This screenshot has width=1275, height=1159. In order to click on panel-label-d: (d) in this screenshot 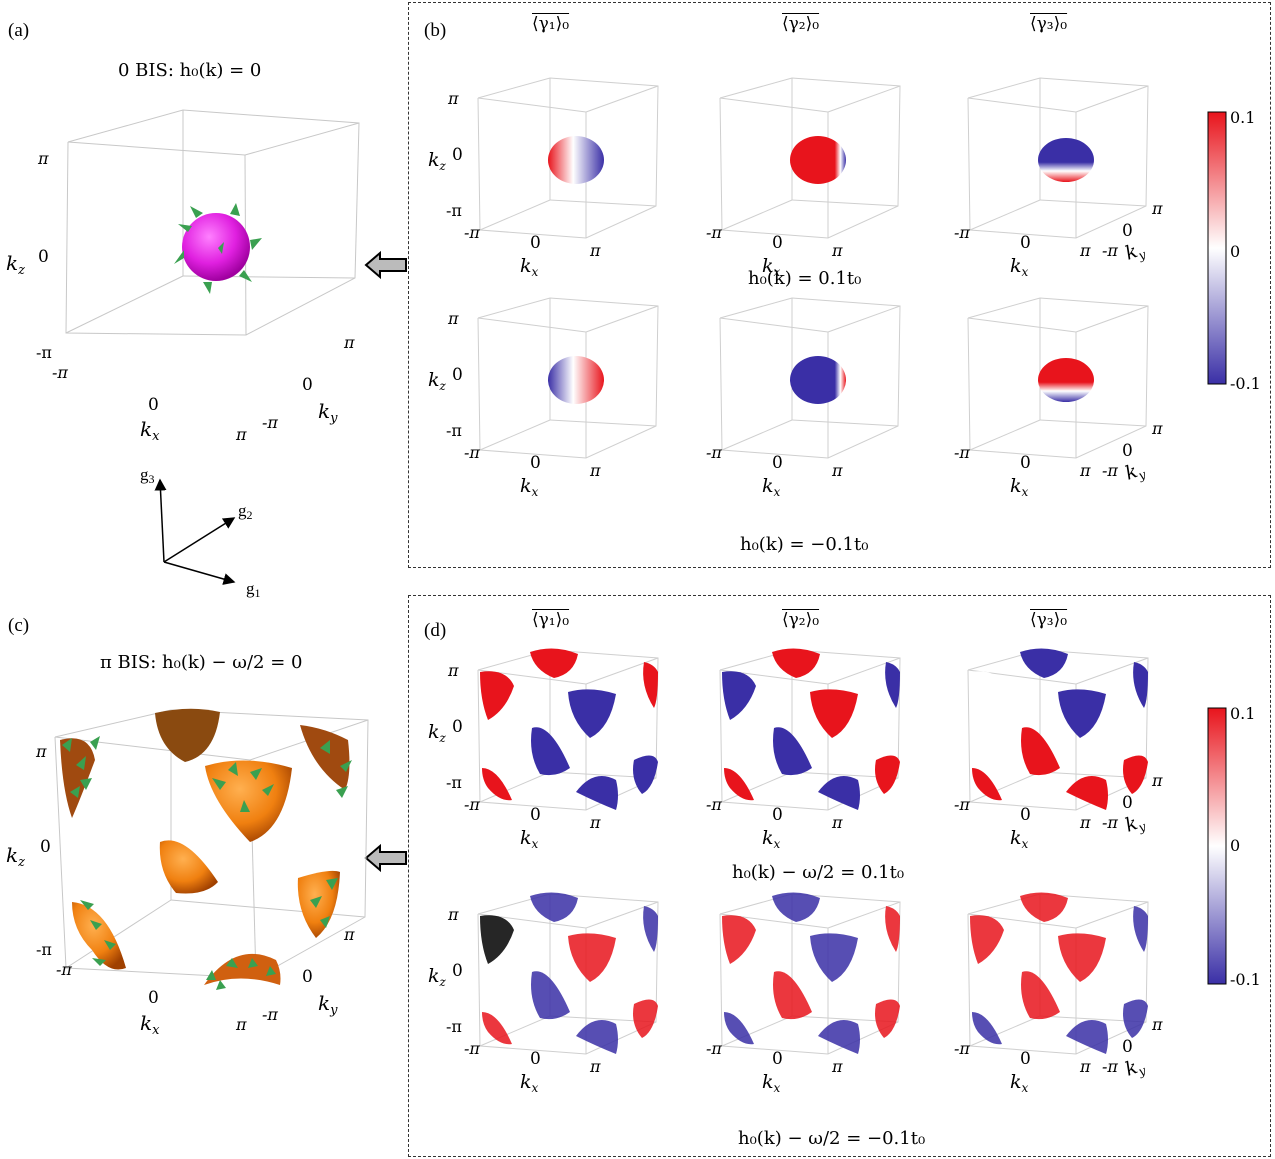, I will do `click(435, 630)`.